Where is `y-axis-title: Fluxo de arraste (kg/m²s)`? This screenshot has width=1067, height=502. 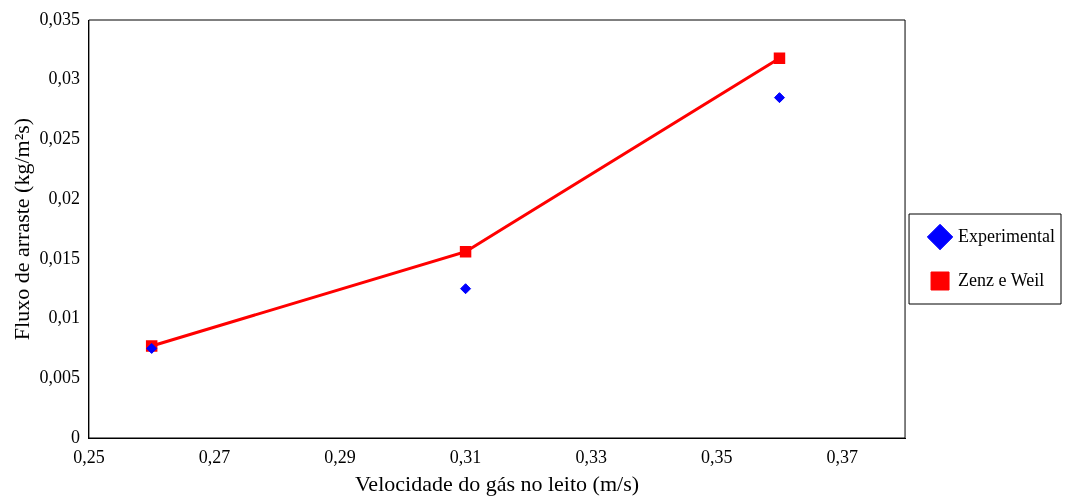
y-axis-title: Fluxo de arraste (kg/m²s) is located at coordinates (21, 229).